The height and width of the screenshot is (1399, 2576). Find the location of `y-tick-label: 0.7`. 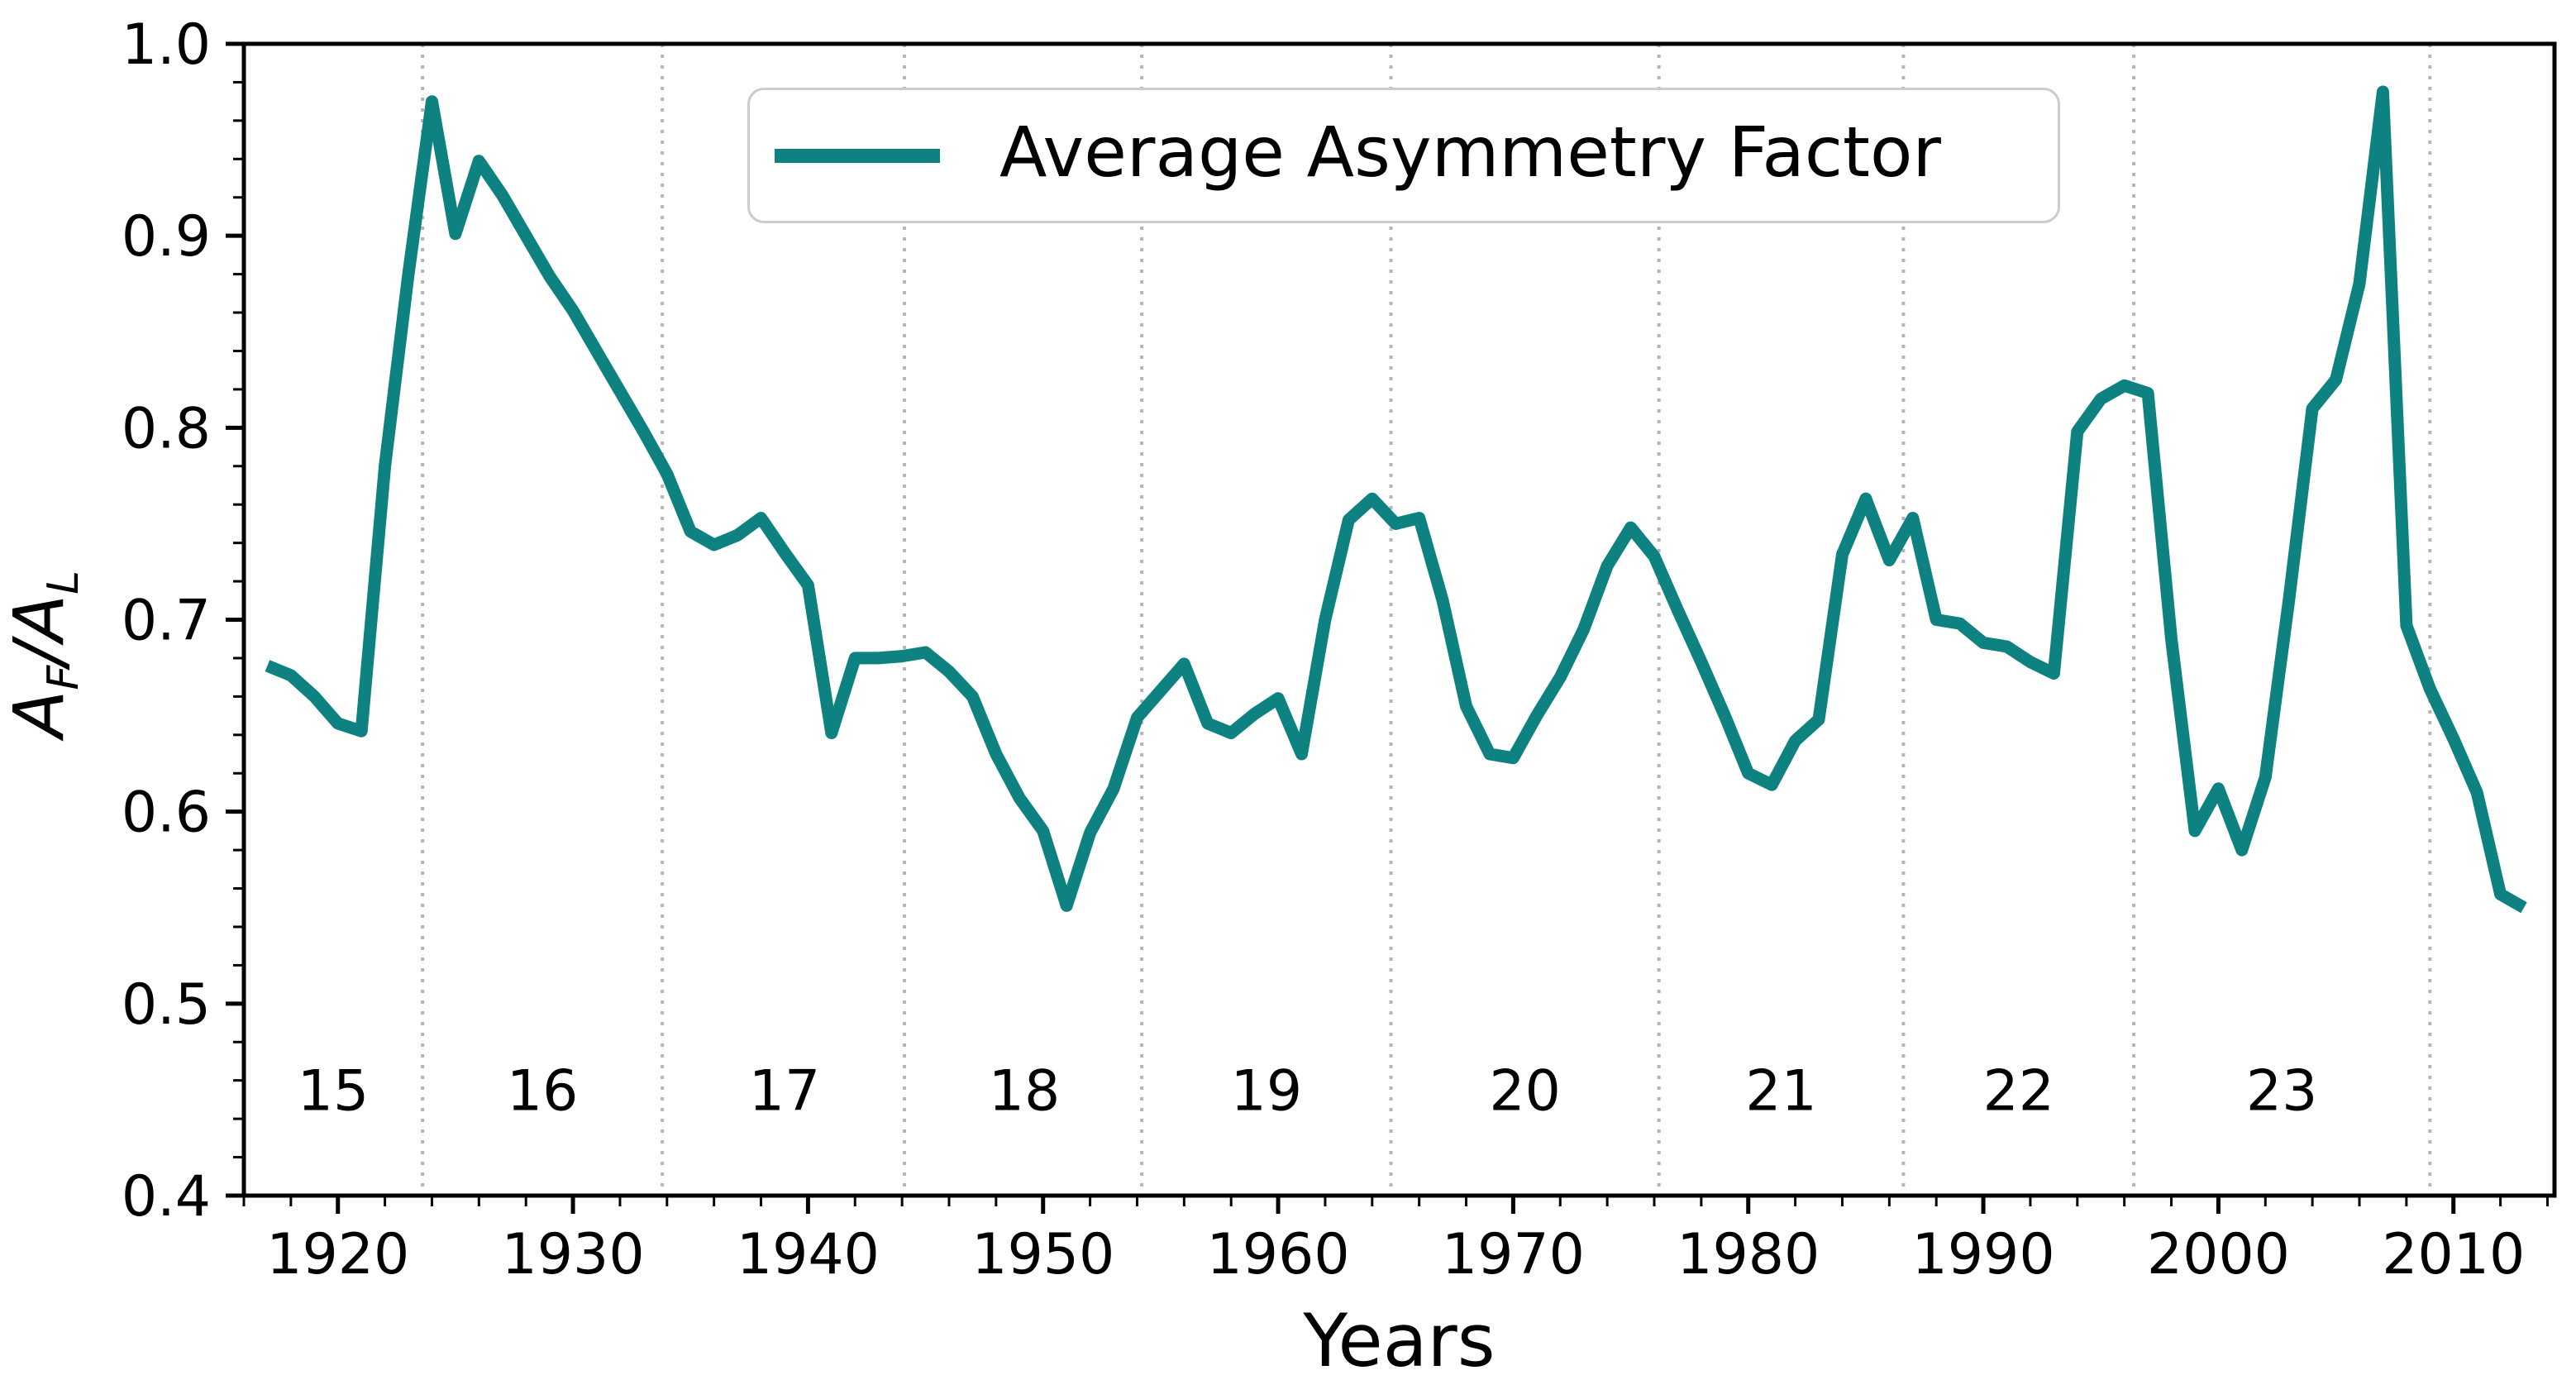

y-tick-label: 0.7 is located at coordinates (166, 621).